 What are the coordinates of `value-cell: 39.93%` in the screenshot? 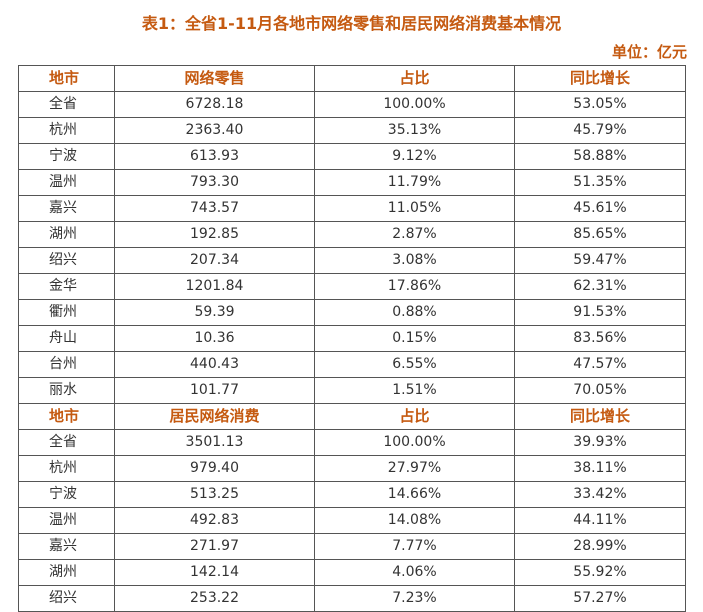 It's located at (600, 442).